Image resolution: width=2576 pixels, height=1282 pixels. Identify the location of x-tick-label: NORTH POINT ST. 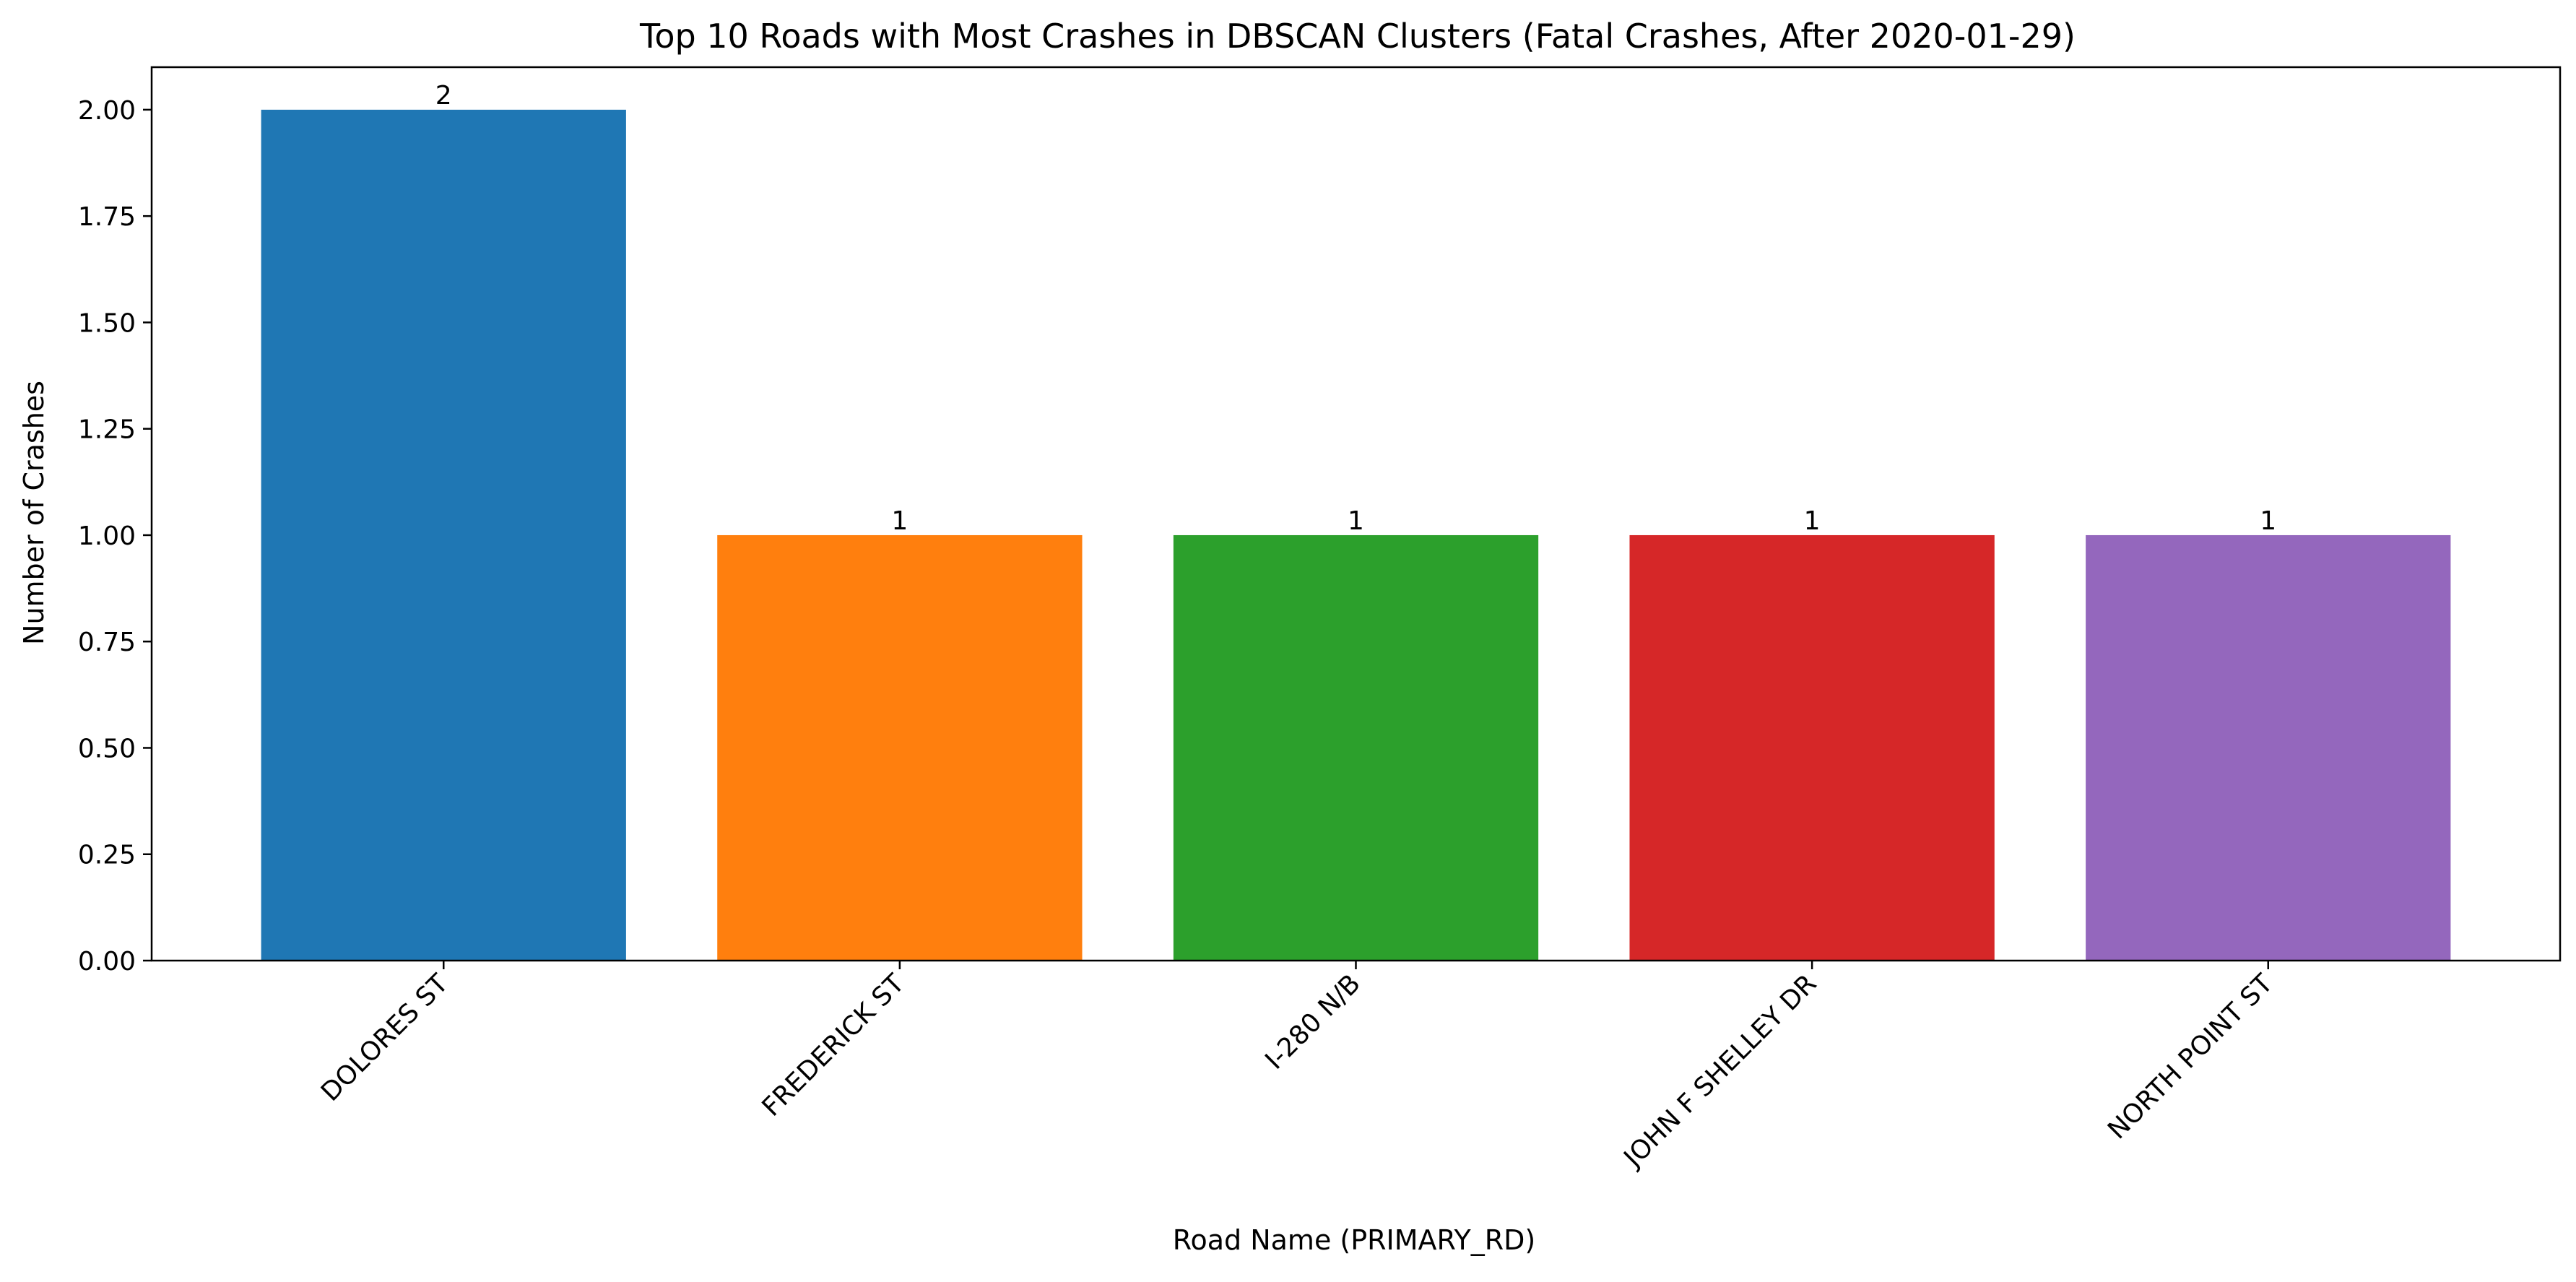
(2190, 1057).